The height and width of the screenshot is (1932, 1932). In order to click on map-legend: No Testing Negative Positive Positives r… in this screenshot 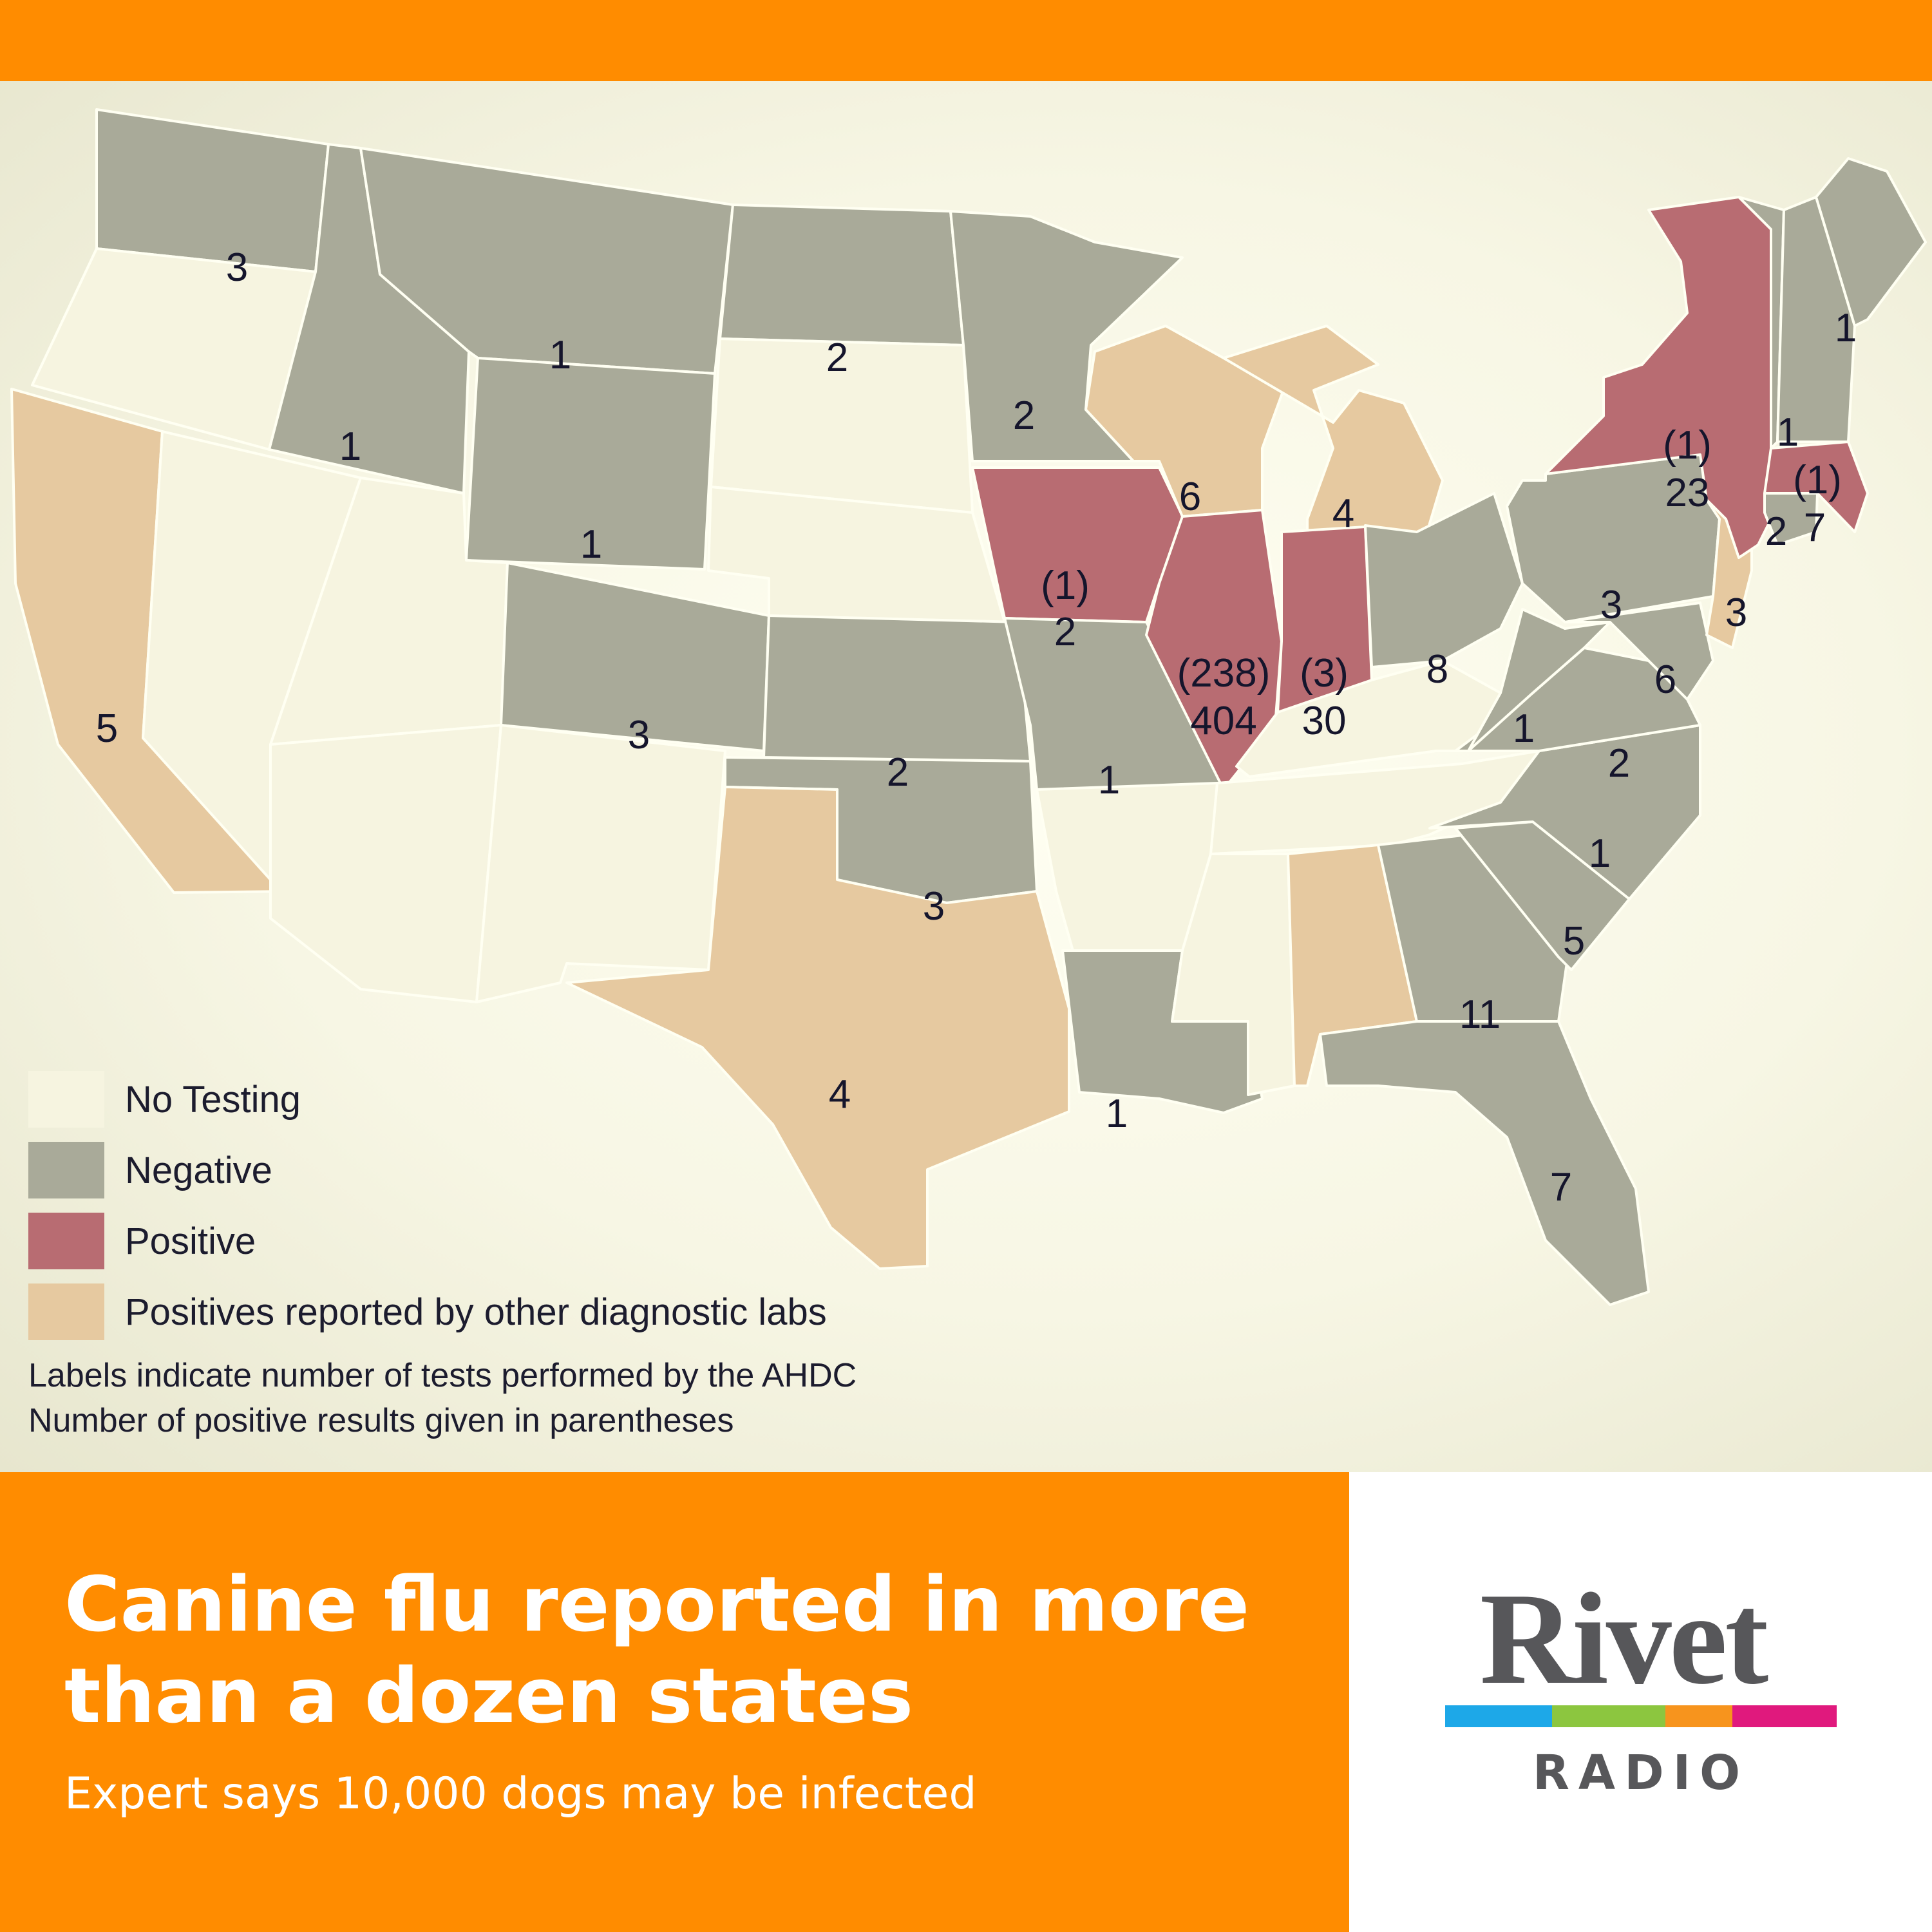, I will do `click(428, 1205)`.